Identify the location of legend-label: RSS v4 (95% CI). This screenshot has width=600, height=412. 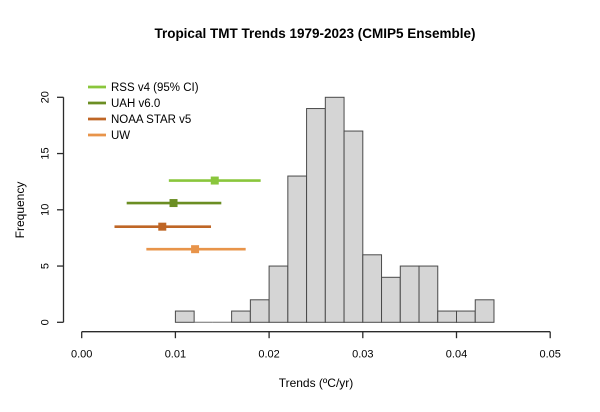
(155, 88).